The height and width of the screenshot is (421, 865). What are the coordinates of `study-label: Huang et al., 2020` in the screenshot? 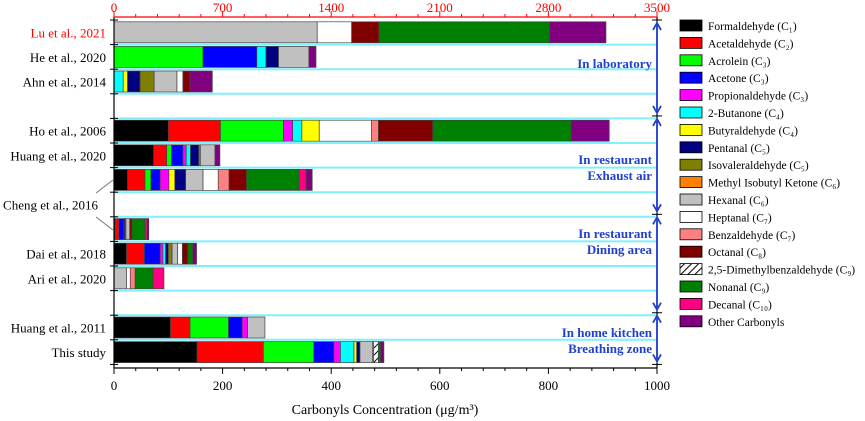 It's located at (58, 155).